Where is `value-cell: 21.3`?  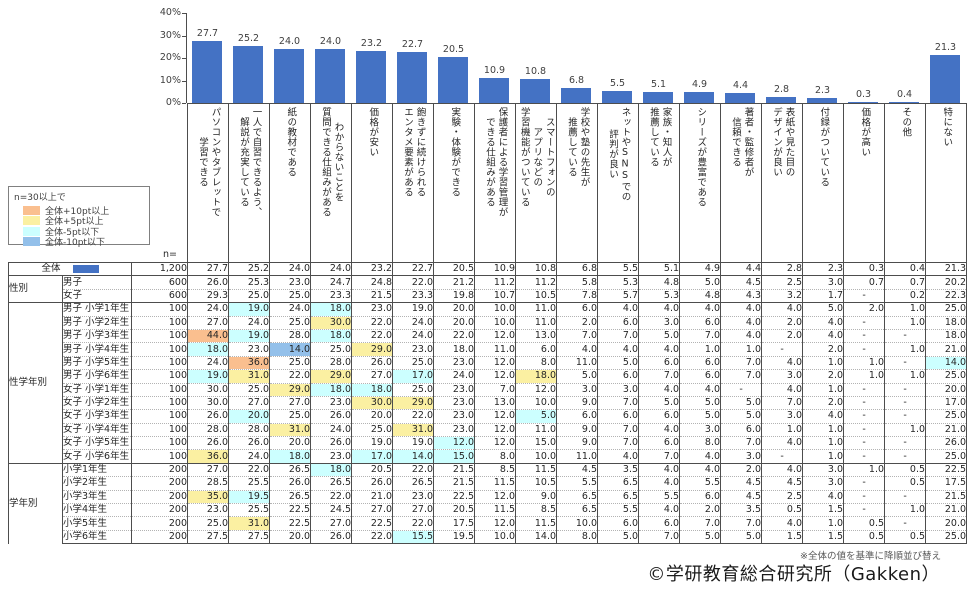
value-cell: 21.3 is located at coordinates (946, 268).